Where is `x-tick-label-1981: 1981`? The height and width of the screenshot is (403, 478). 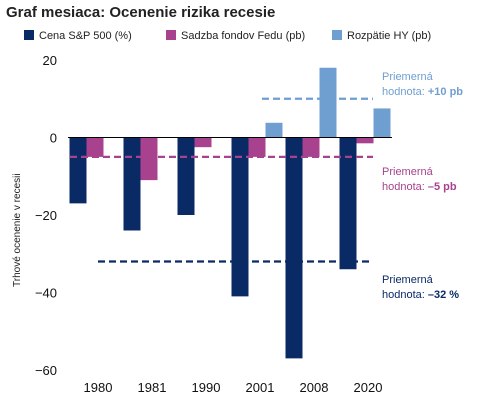 x-tick-label-1981: 1981 is located at coordinates (152, 387).